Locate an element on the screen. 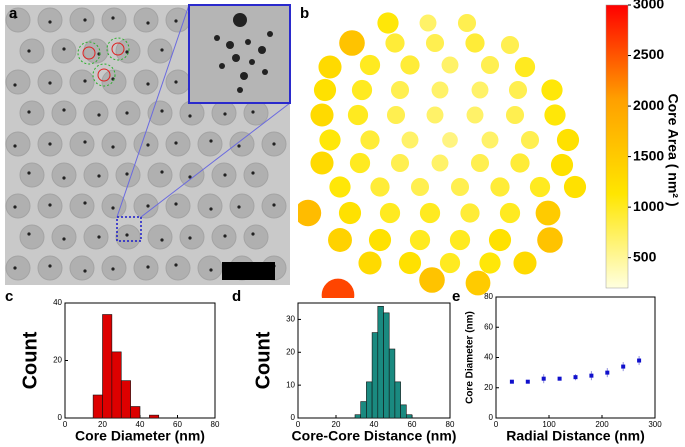 Image resolution: width=685 pixels, height=447 pixels. core-rings is located at coordinates (103, 62).